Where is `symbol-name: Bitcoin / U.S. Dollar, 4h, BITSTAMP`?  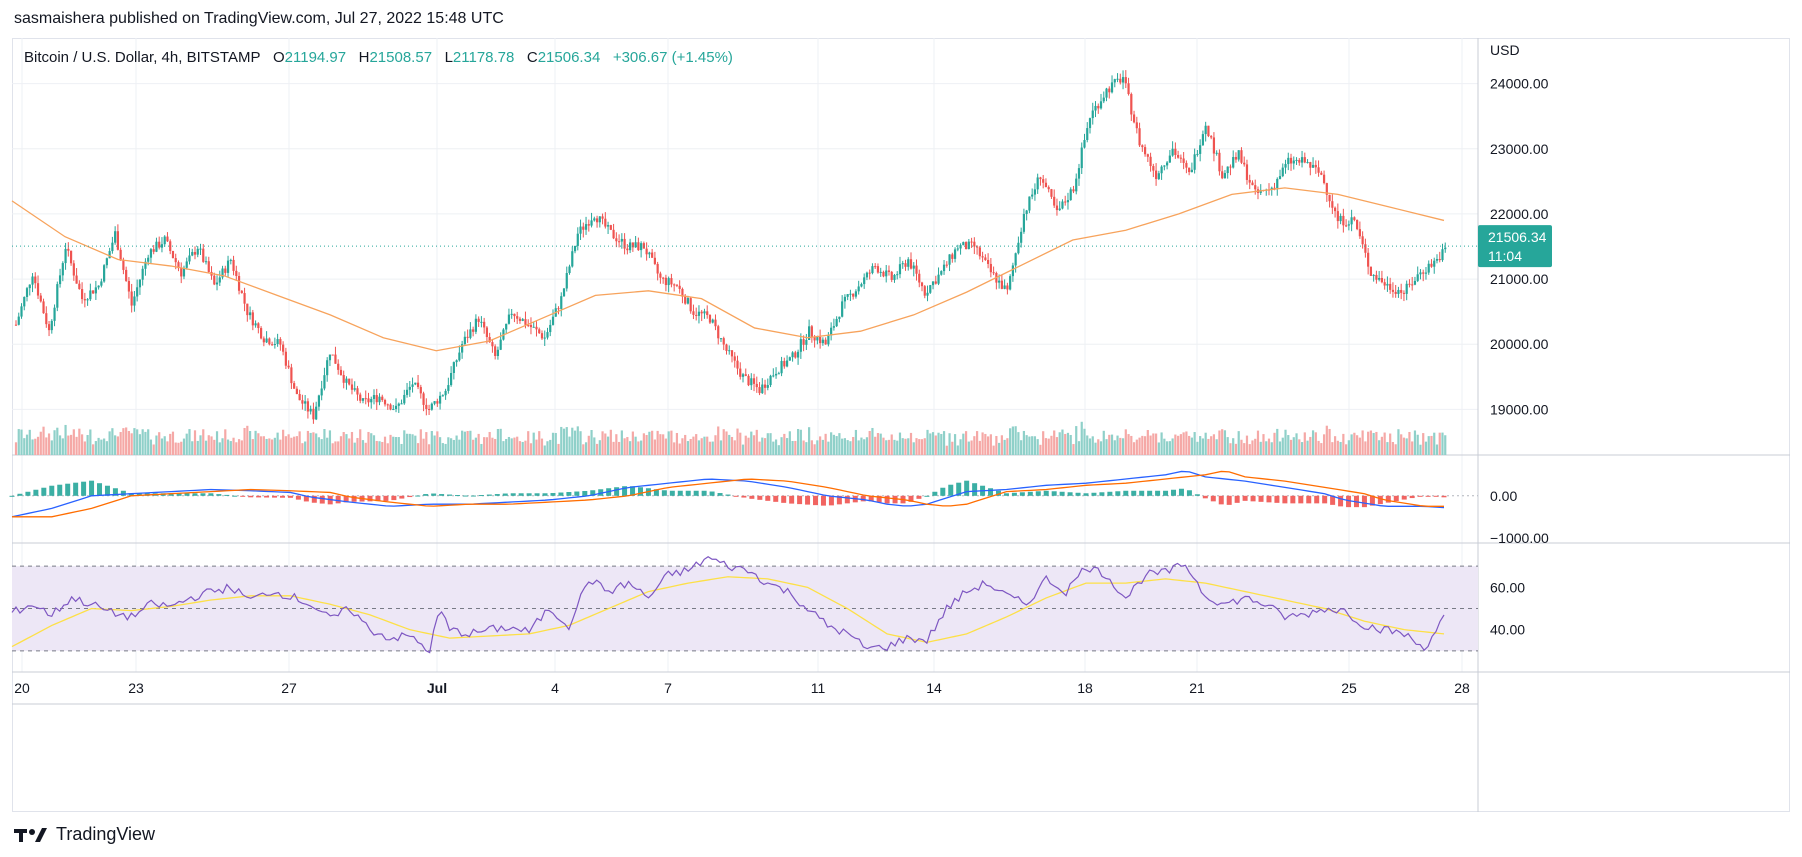
symbol-name: Bitcoin / U.S. Dollar, 4h, BITSTAMP is located at coordinates (142, 57).